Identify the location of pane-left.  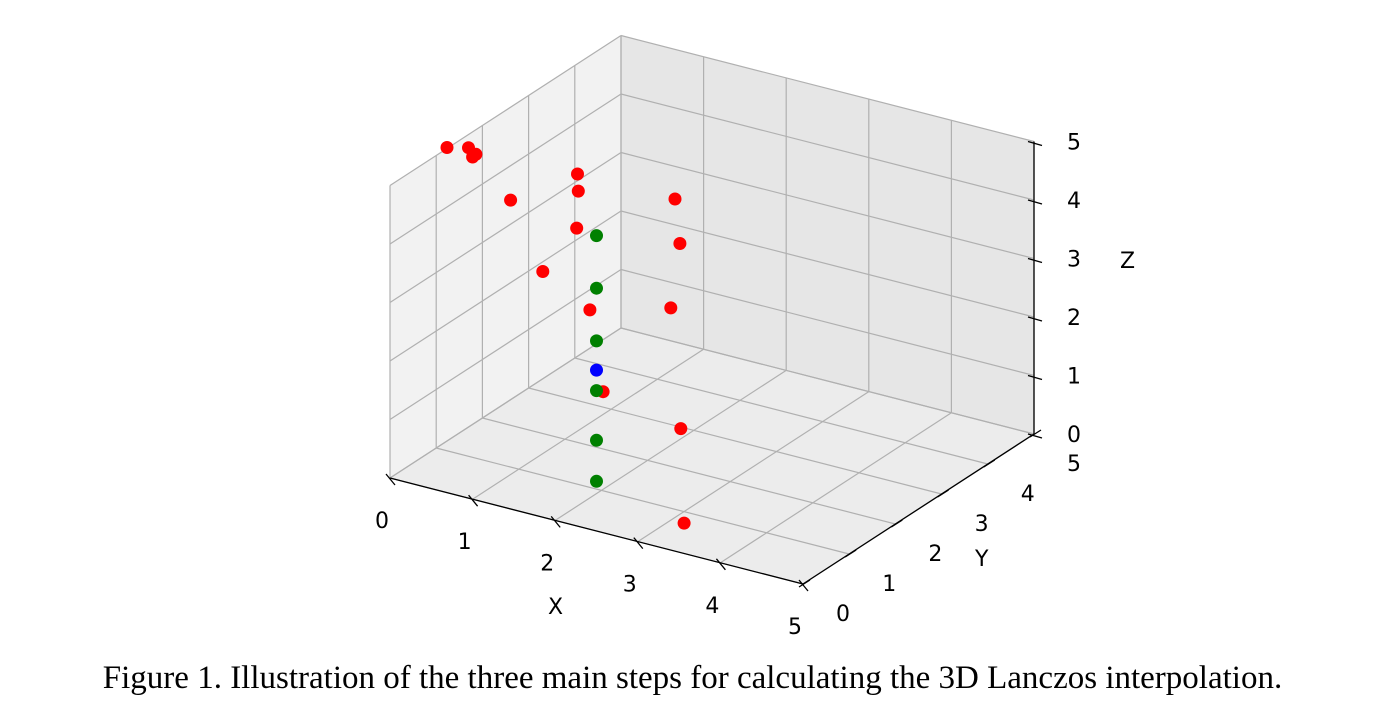
(505, 256).